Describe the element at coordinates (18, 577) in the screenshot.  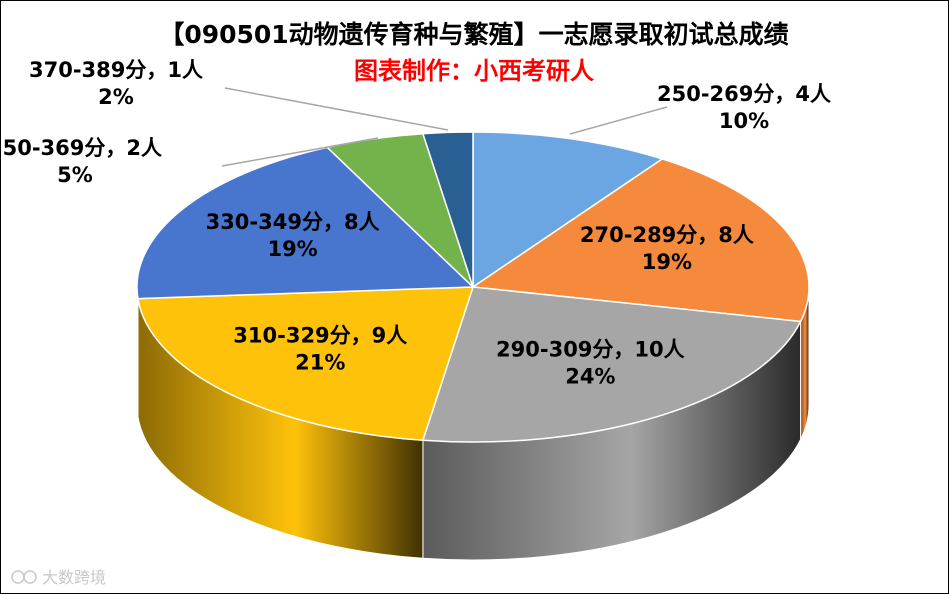
I see `watermark-logo-icon` at that location.